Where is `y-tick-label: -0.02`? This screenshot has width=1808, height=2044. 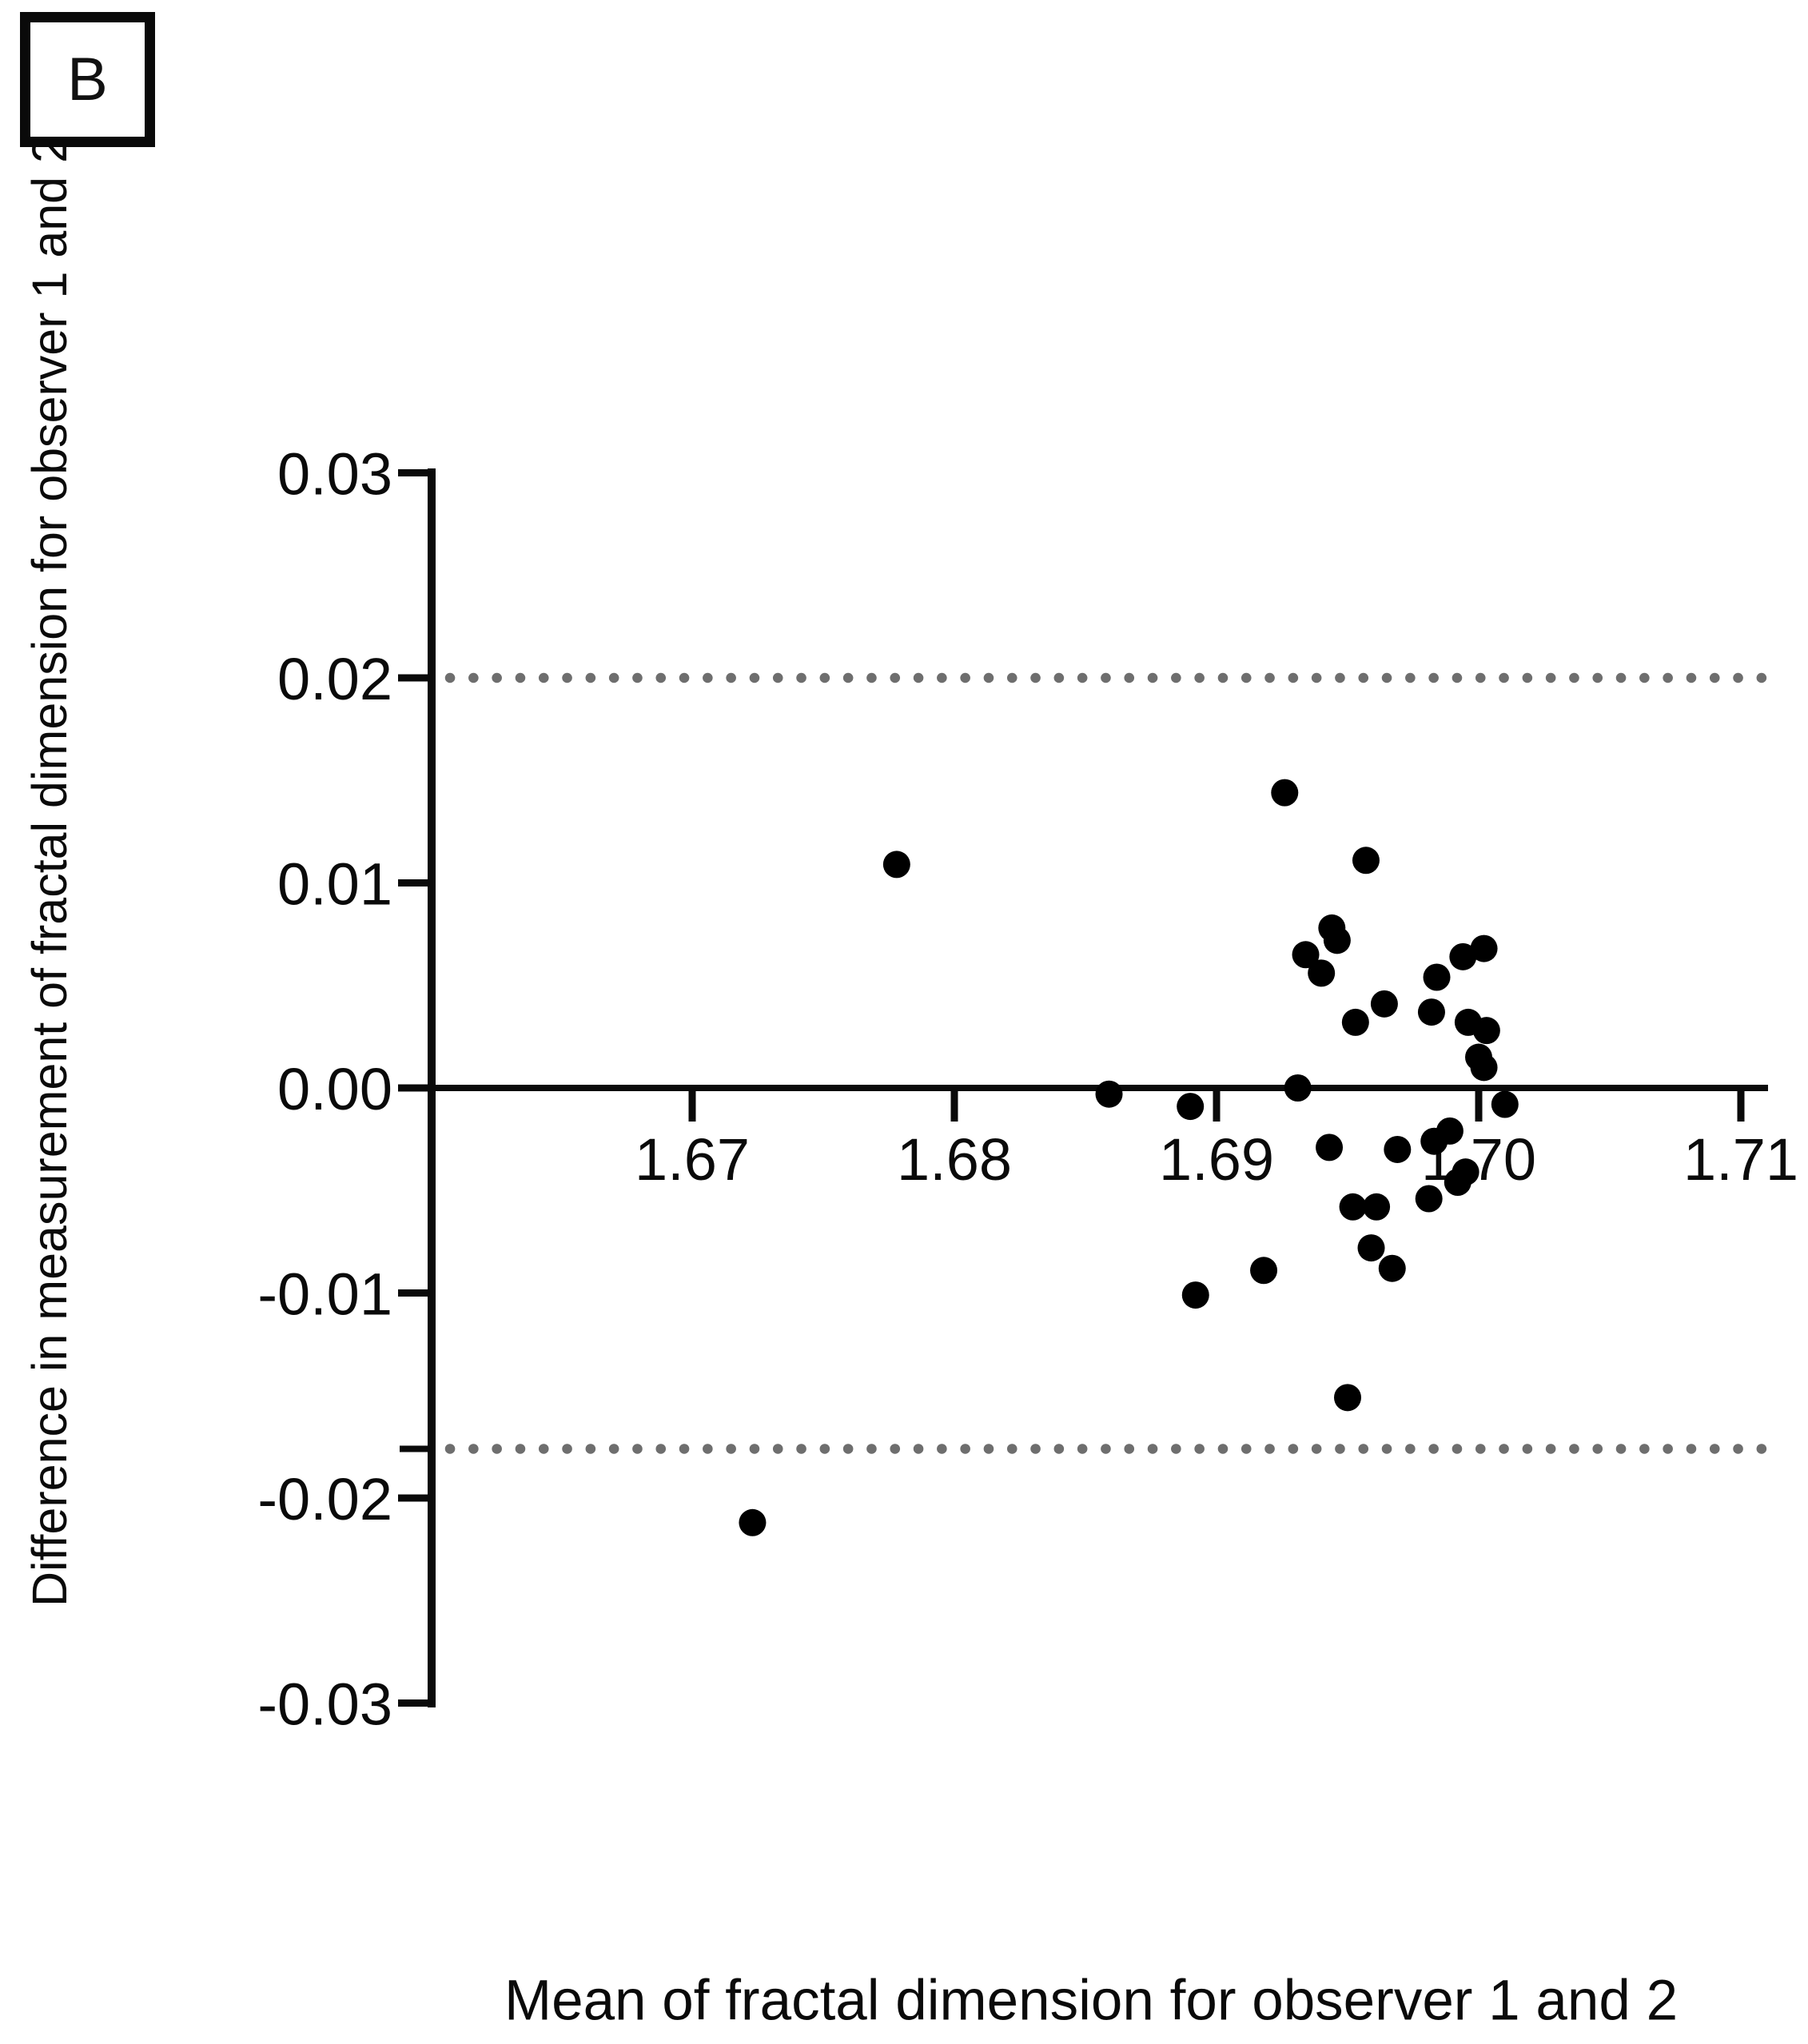
y-tick-label: -0.02 is located at coordinates (324, 1499).